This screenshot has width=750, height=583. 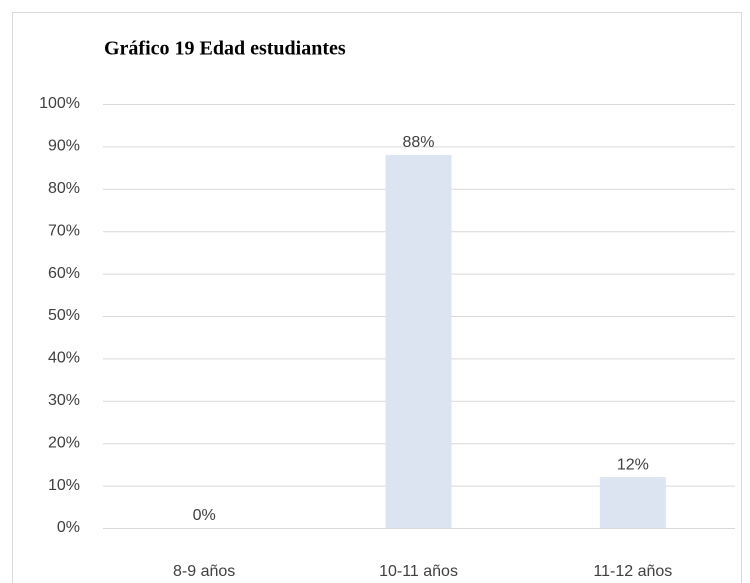 What do you see at coordinates (418, 571) in the screenshot?
I see `x-tick-label: 10-11 años` at bounding box center [418, 571].